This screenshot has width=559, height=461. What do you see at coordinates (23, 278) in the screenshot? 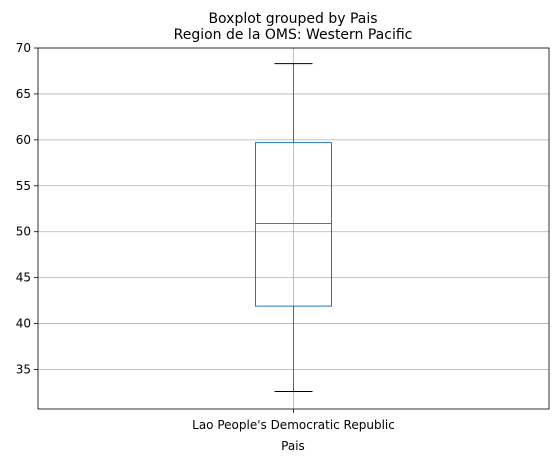
I see `y-tick-label: 45` at bounding box center [23, 278].